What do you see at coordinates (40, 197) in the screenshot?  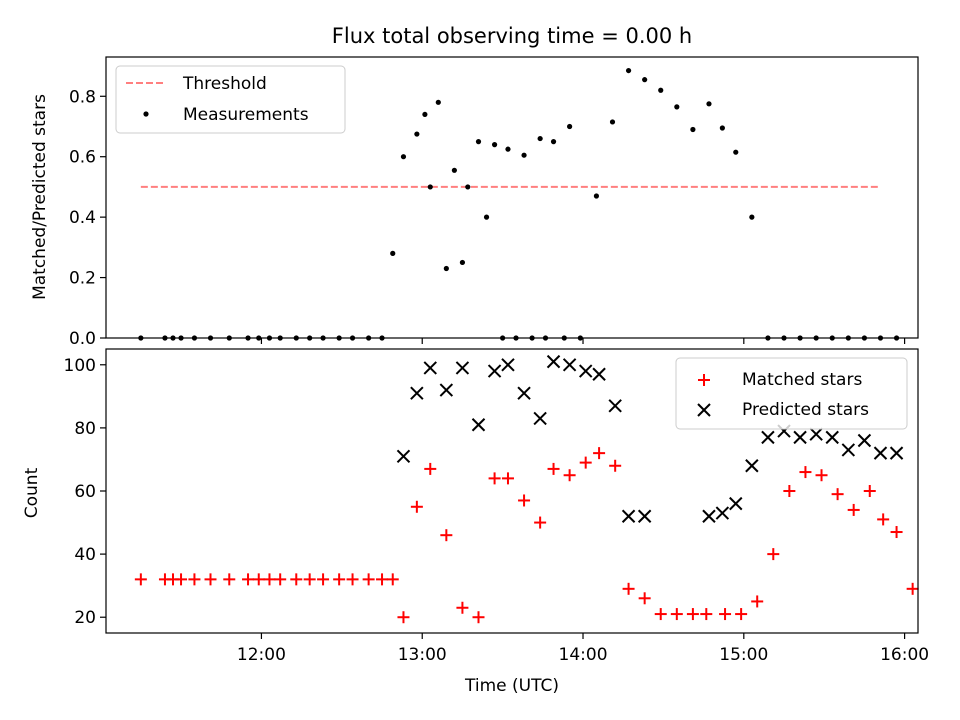 I see `top-ylabel: Matched/Predicted stars` at bounding box center [40, 197].